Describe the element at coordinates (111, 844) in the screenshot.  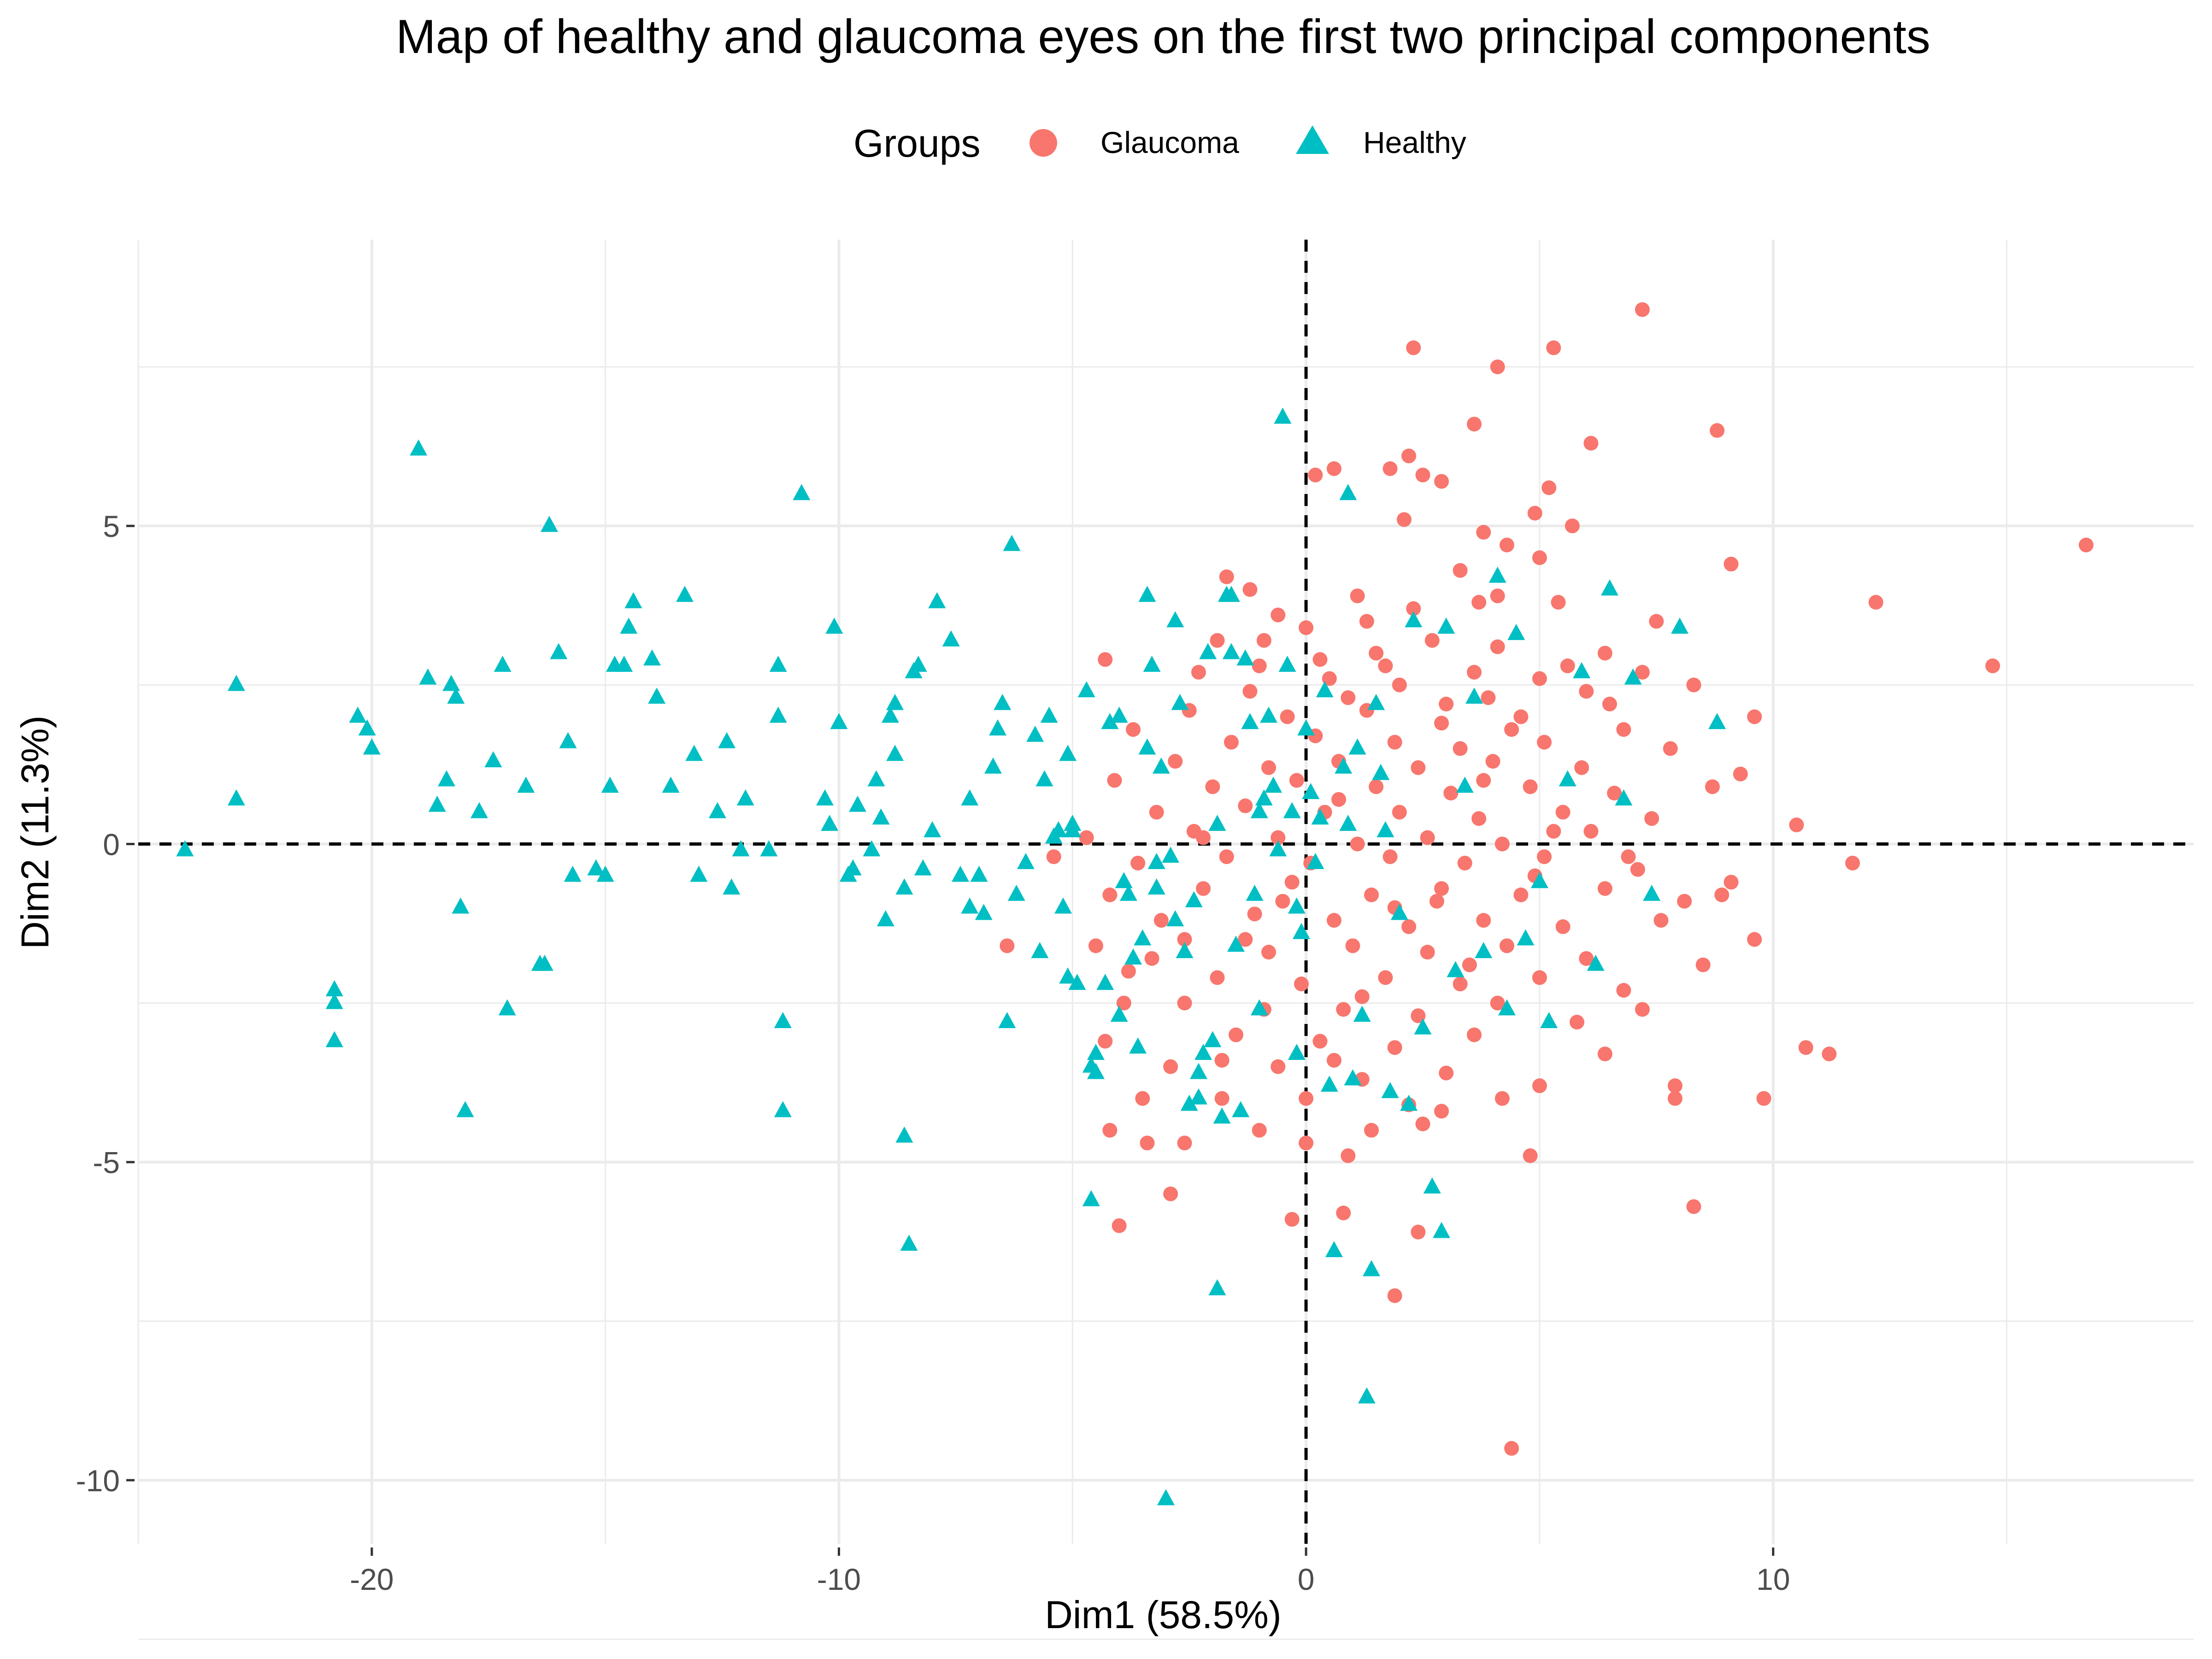
I see `y-tick-label: 0` at that location.